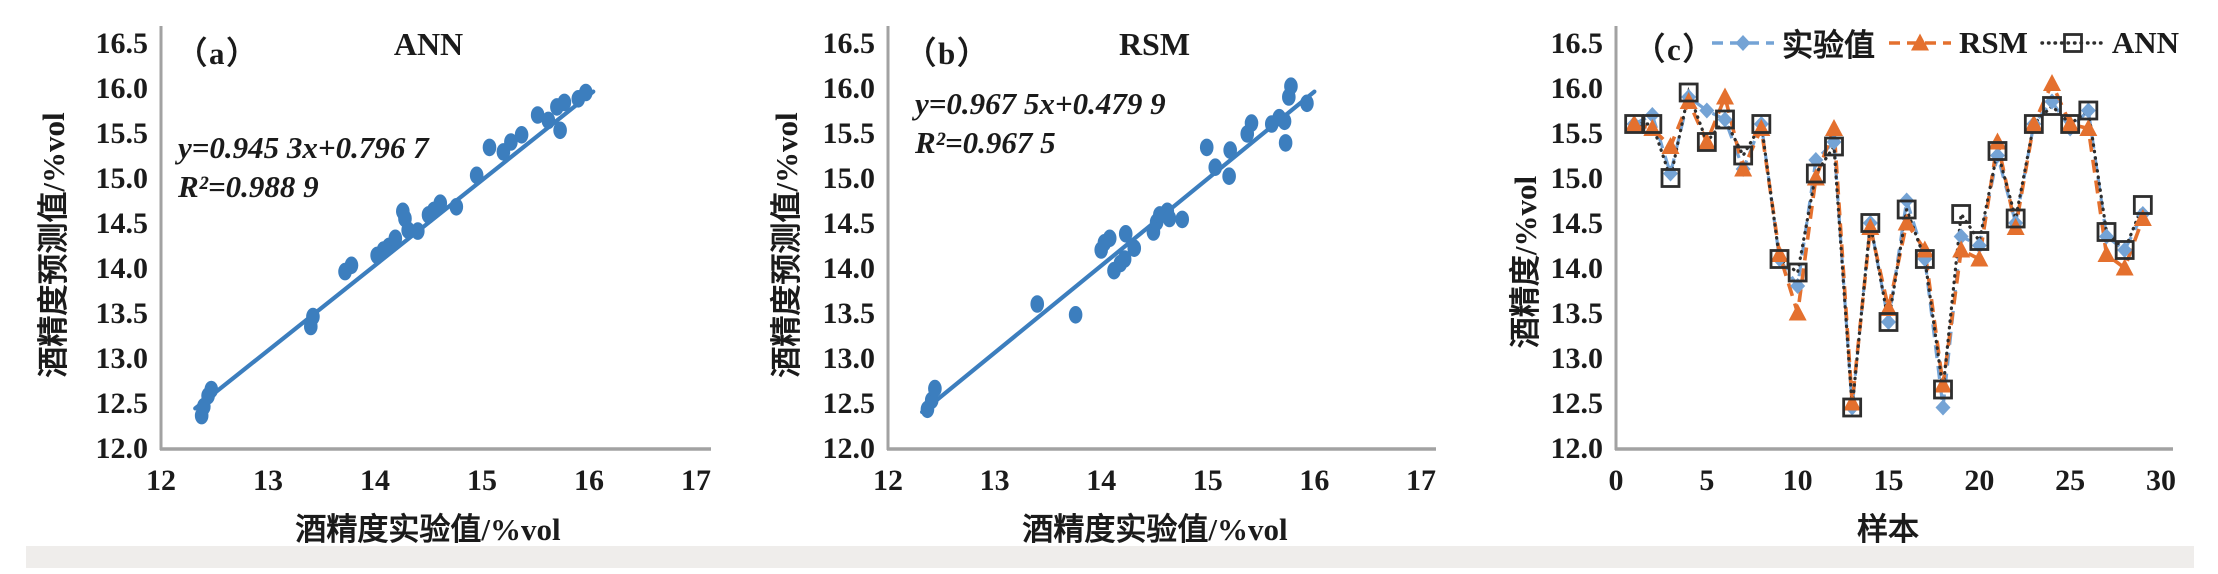 Image resolution: width=2218 pixels, height=574 pixels. I want to click on y-tick-label: 16.0, so click(122, 88).